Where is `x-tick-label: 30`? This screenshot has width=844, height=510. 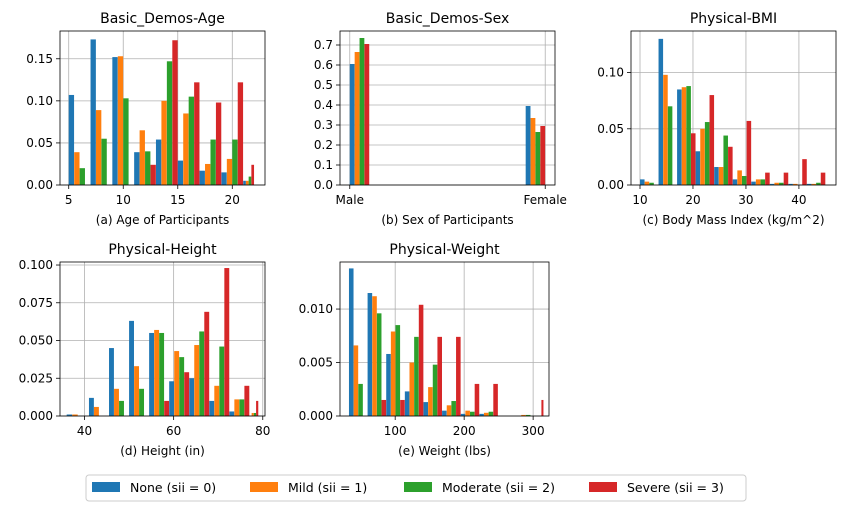
x-tick-label: 30 is located at coordinates (745, 200).